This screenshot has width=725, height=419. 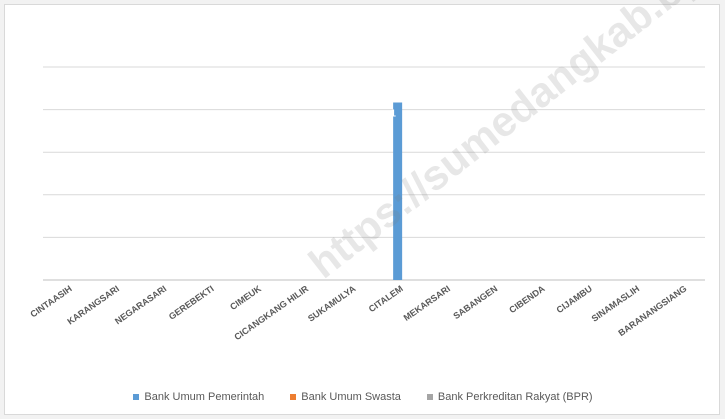 What do you see at coordinates (140, 304) in the screenshot?
I see `x-tick-label: NEGARASARI` at bounding box center [140, 304].